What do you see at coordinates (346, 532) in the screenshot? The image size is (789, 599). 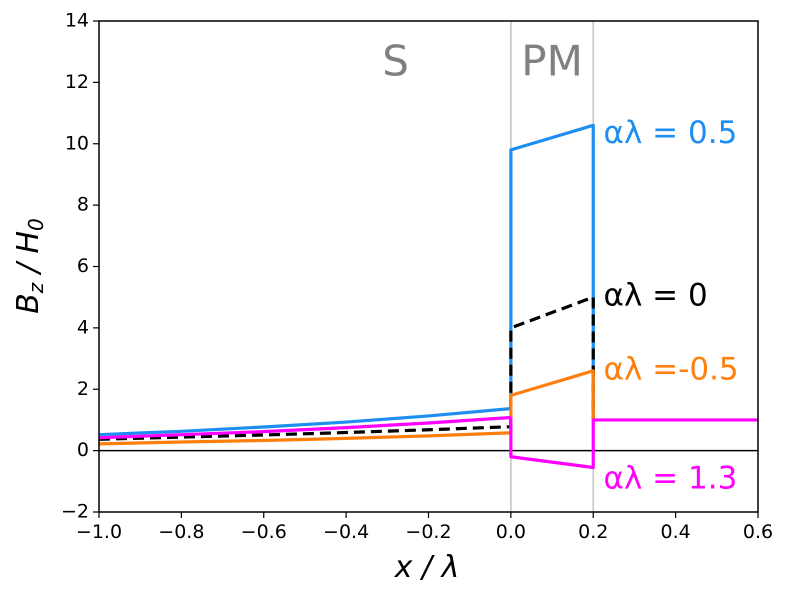 I see `x-tick-label: −0.4` at bounding box center [346, 532].